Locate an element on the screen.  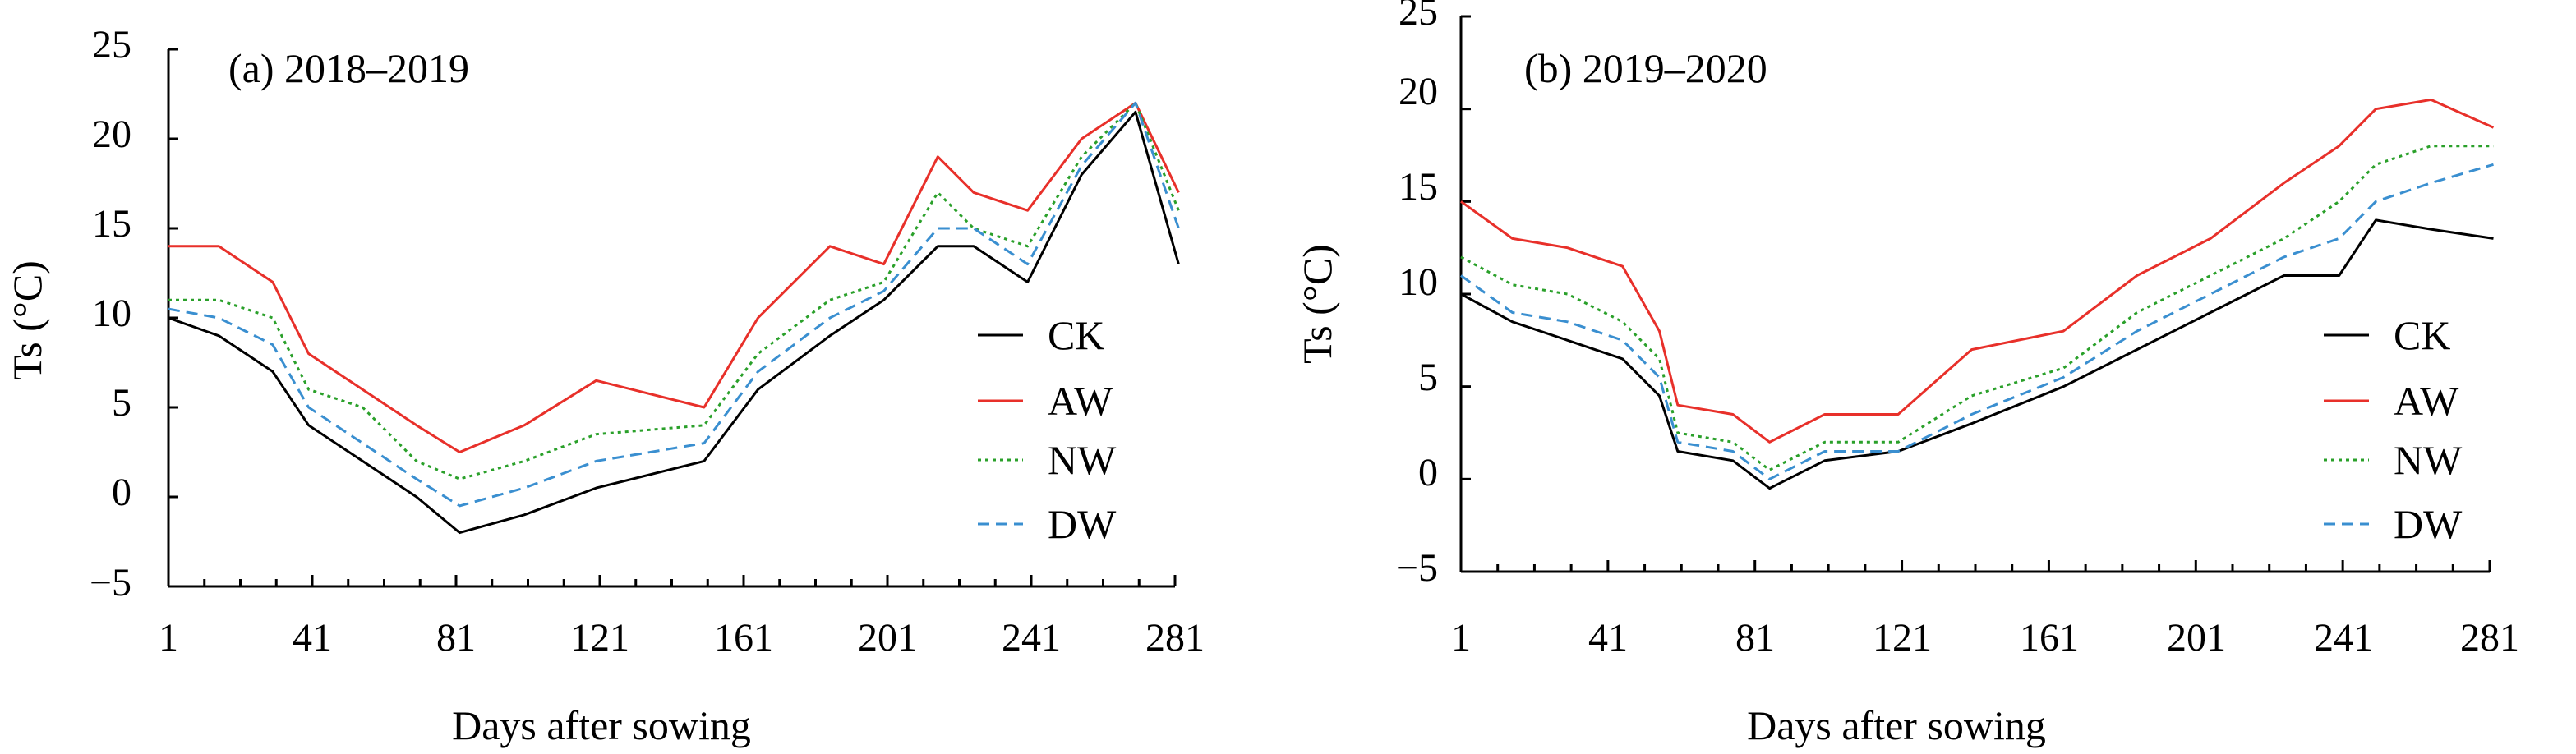
panel-b-xtick-1: 41 is located at coordinates (1608, 638).